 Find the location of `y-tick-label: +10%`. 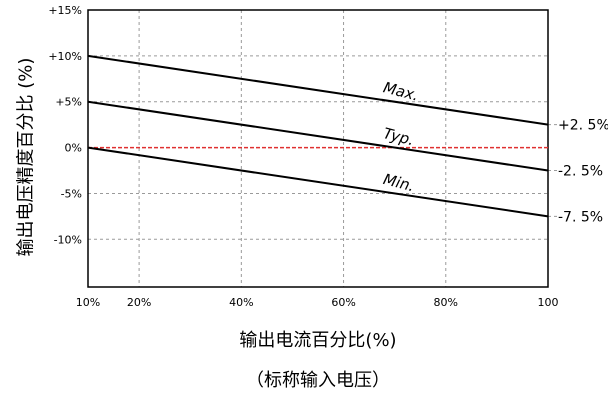

y-tick-label: +10% is located at coordinates (65, 56).